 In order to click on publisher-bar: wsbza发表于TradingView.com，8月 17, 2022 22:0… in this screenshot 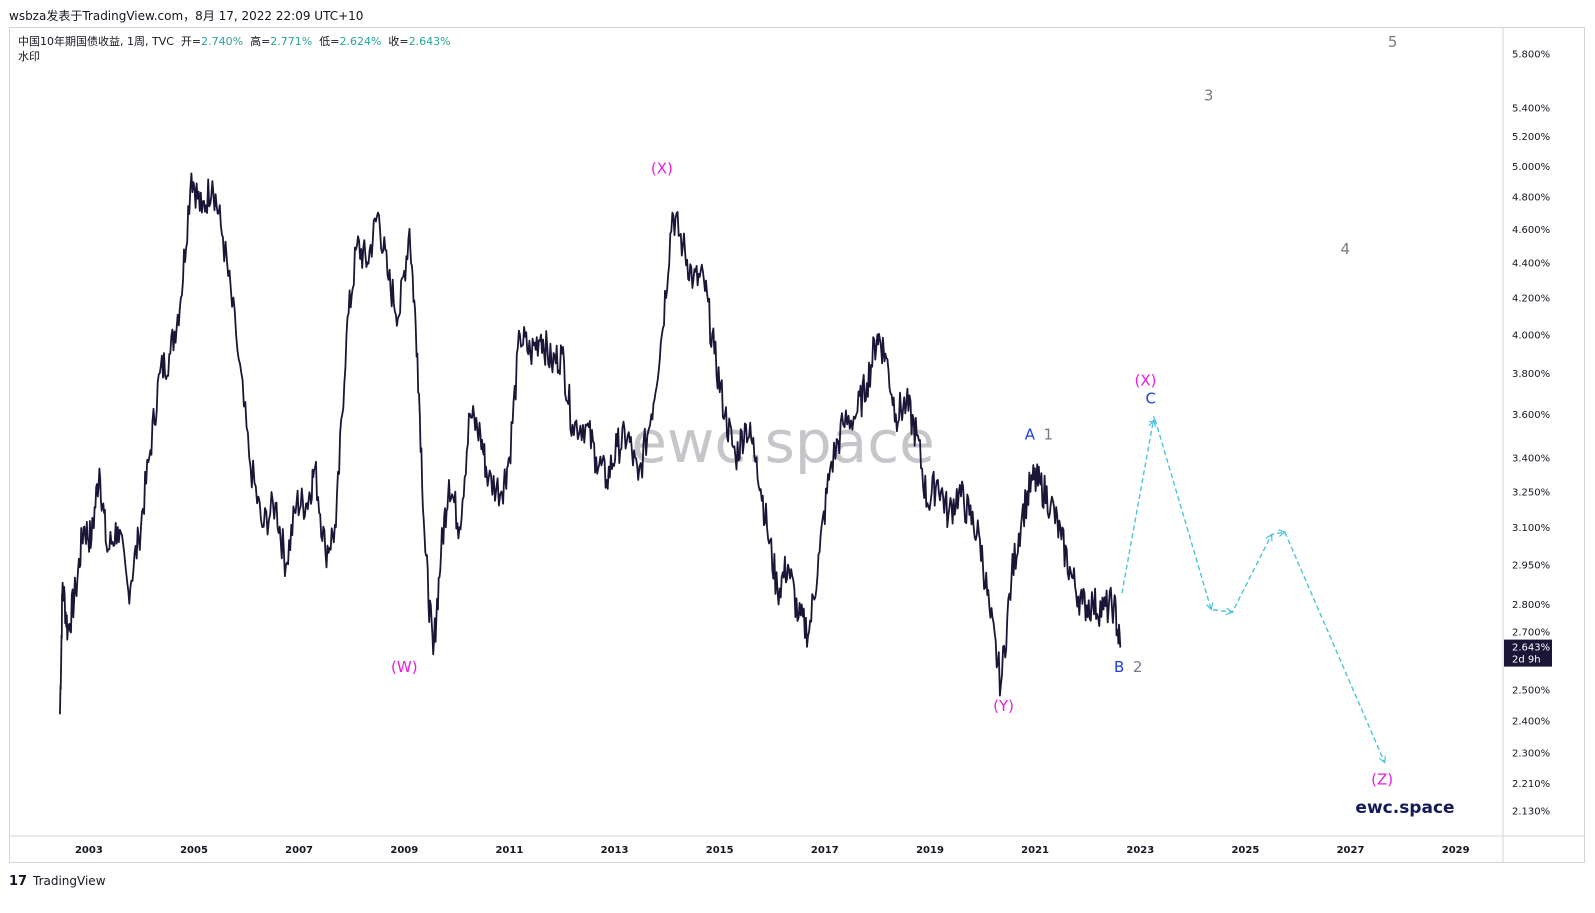, I will do `click(797, 14)`.